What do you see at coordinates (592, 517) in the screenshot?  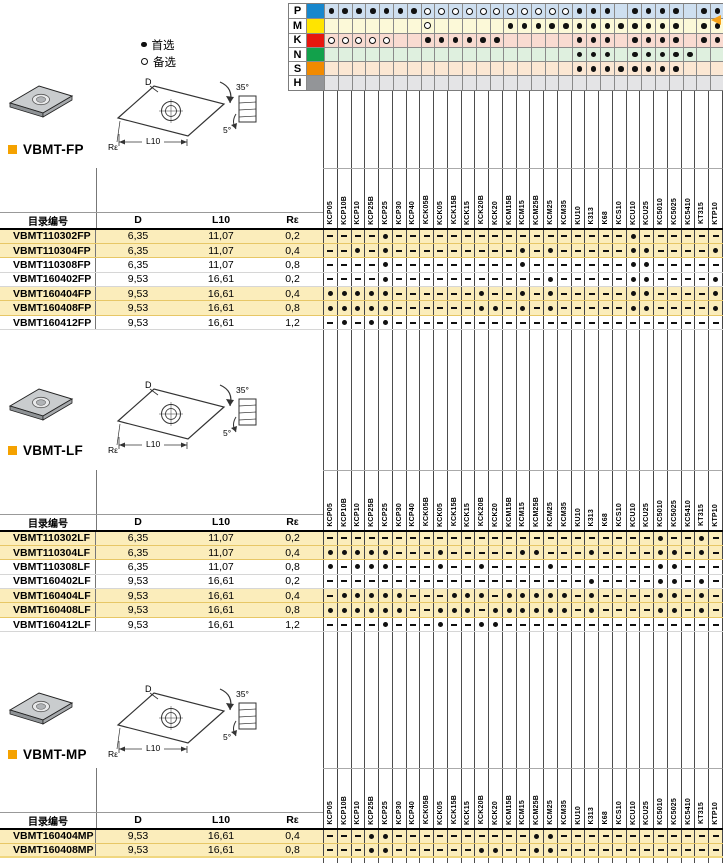 I see `grade-header-label: K313` at bounding box center [592, 517].